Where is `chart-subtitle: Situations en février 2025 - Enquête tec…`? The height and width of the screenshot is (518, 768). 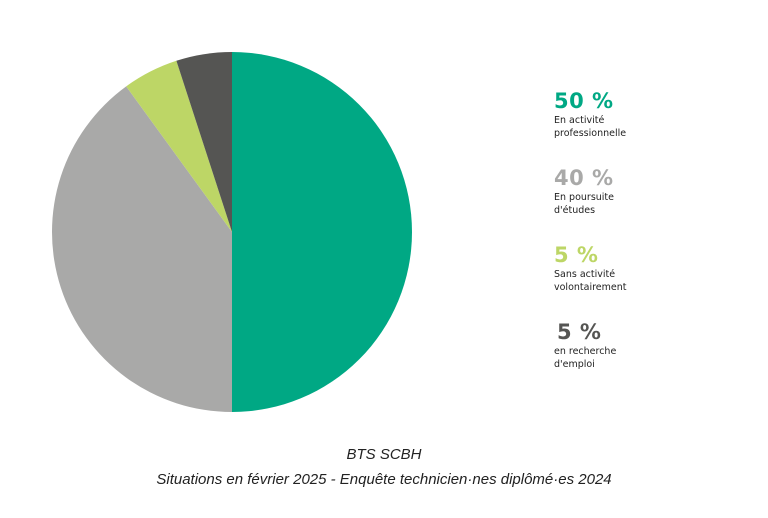 chart-subtitle: Situations en février 2025 - Enquête tec… is located at coordinates (384, 479).